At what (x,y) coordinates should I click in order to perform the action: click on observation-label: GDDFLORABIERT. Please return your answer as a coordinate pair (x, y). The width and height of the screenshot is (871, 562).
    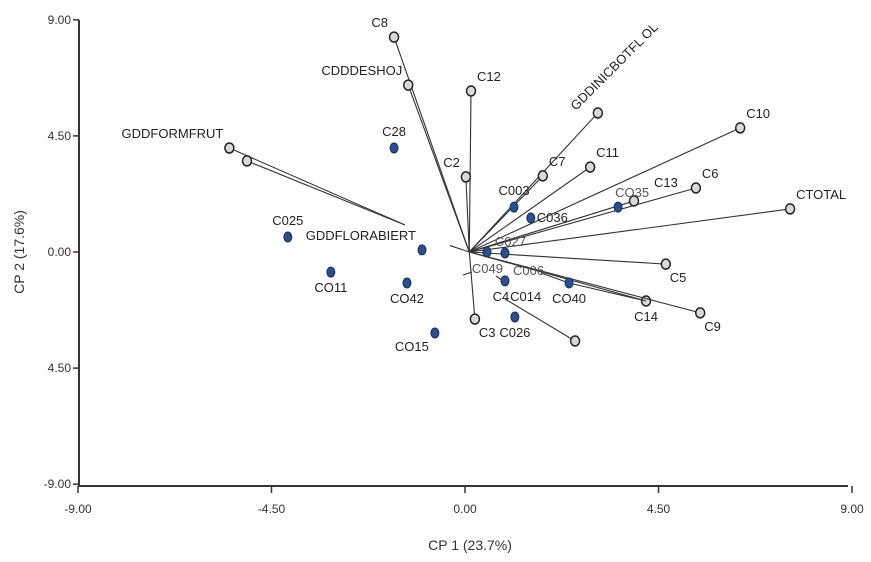
    Looking at the image, I should click on (361, 235).